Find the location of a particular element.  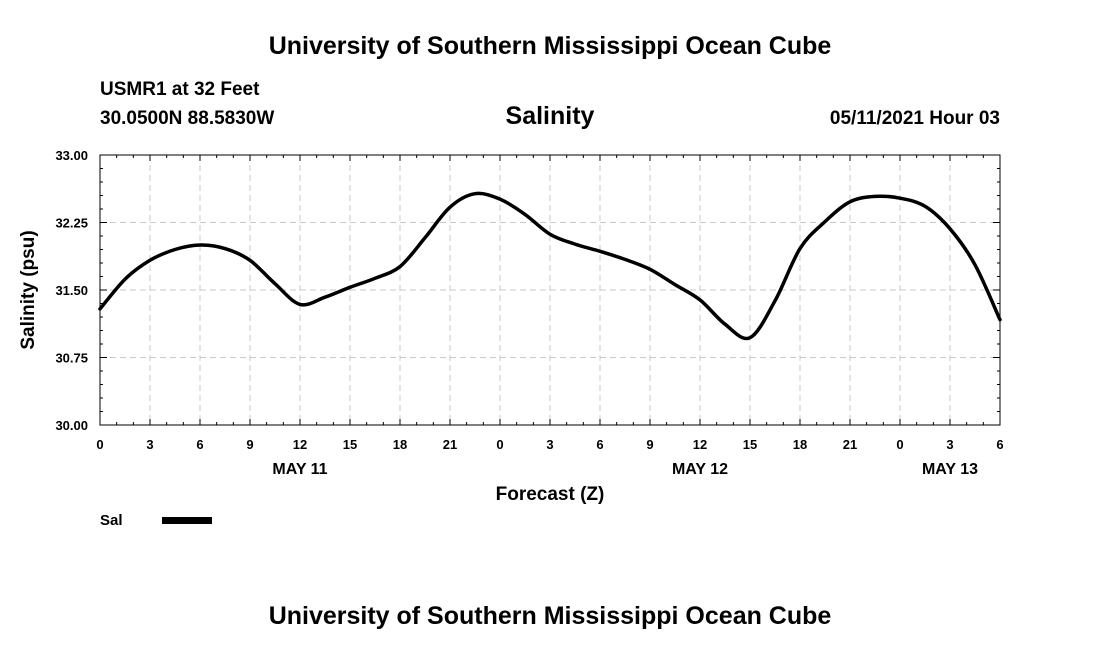

day-label: MAY 12 is located at coordinates (700, 469).